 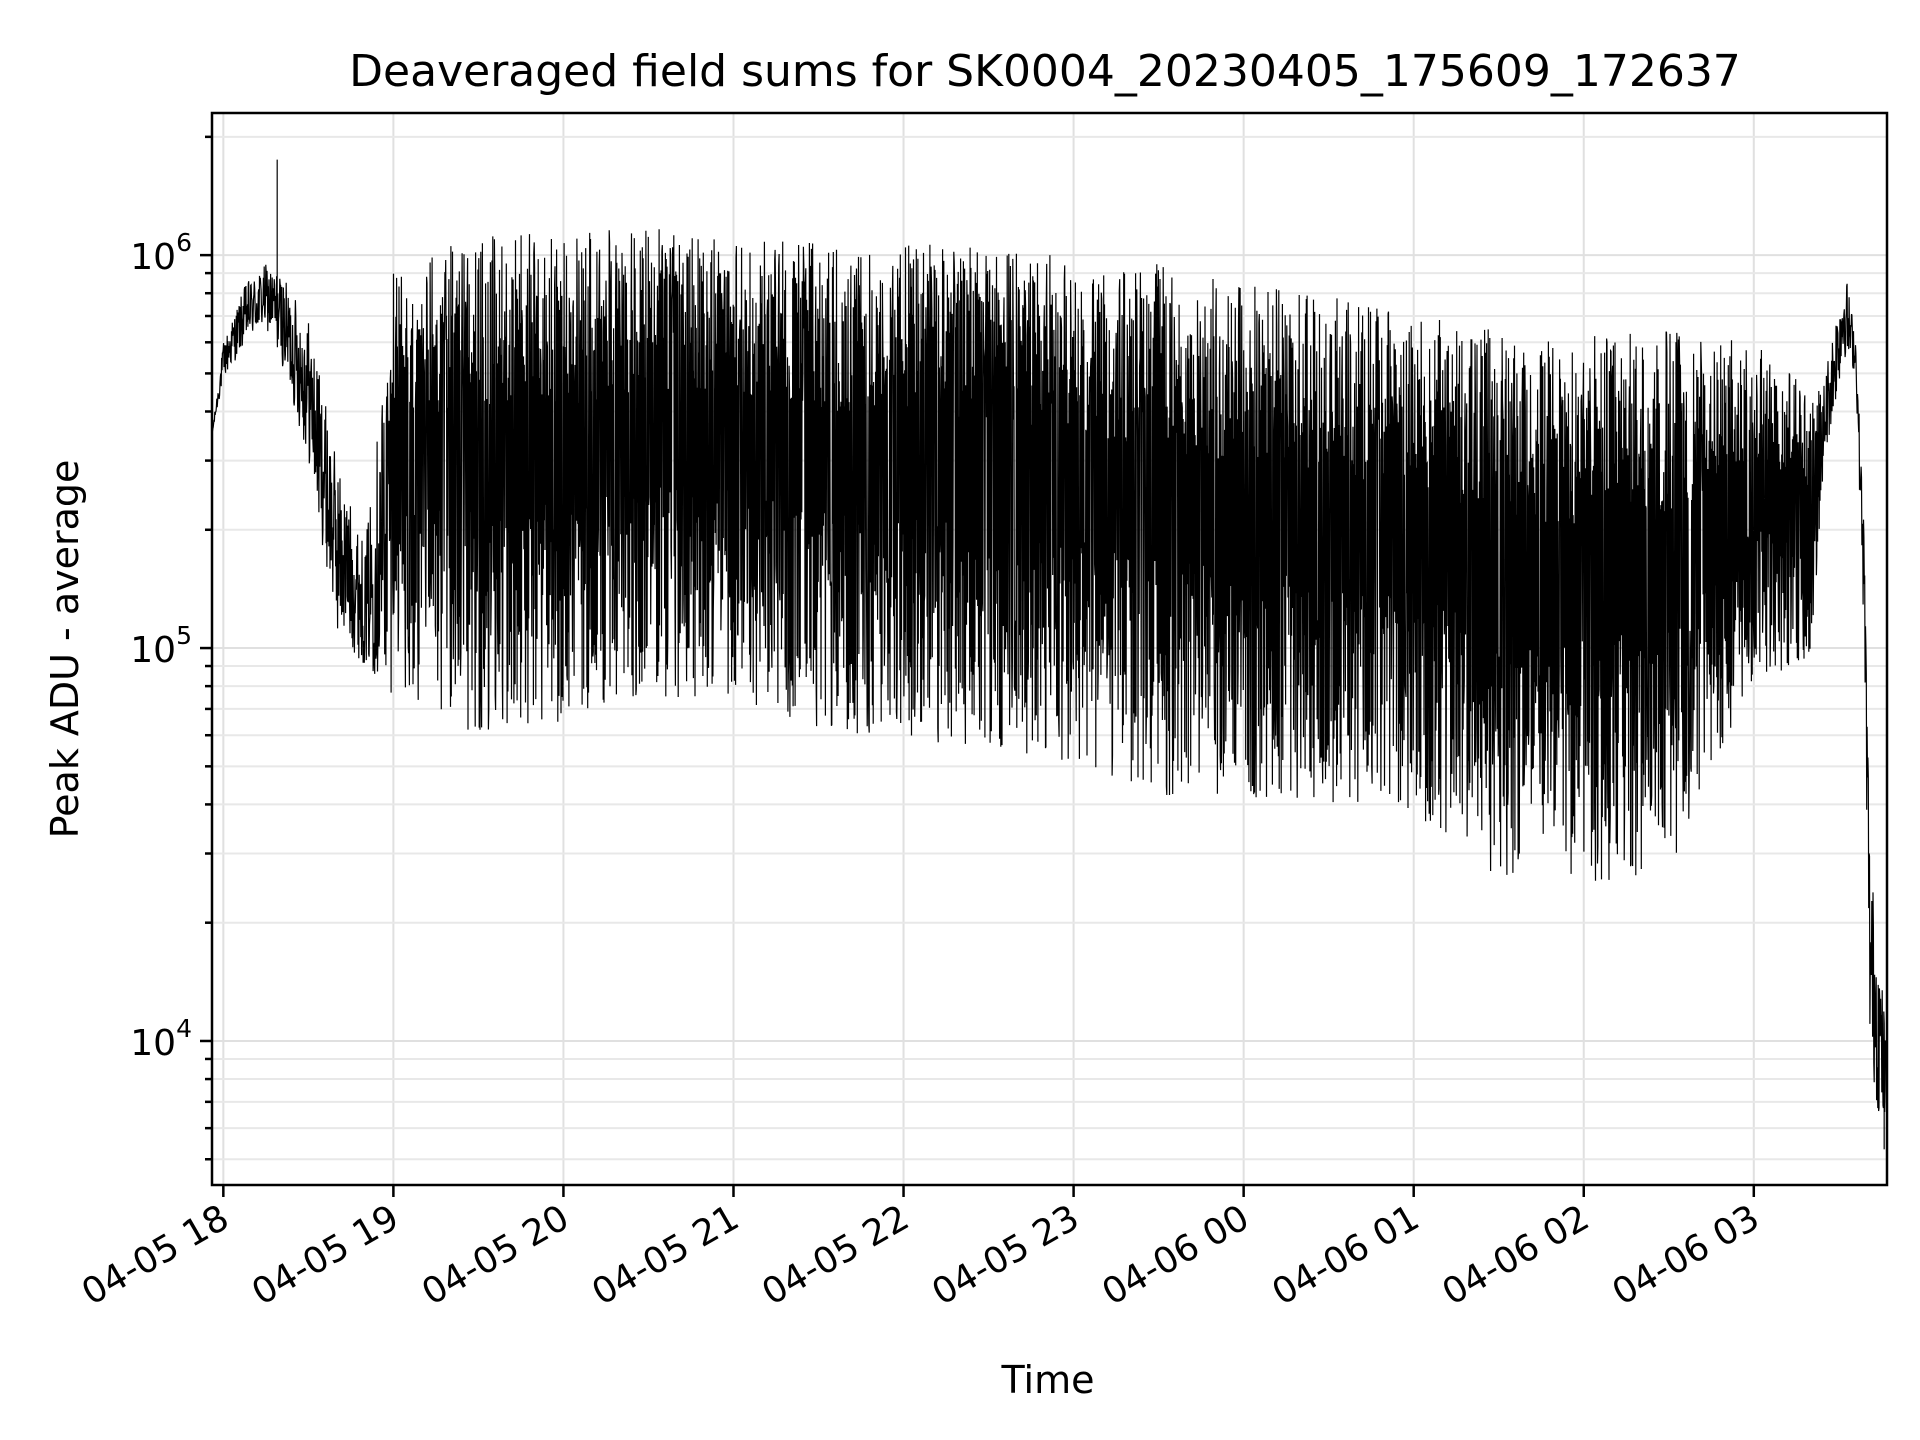 What do you see at coordinates (1048, 1380) in the screenshot?
I see `x-axis-label: Time` at bounding box center [1048, 1380].